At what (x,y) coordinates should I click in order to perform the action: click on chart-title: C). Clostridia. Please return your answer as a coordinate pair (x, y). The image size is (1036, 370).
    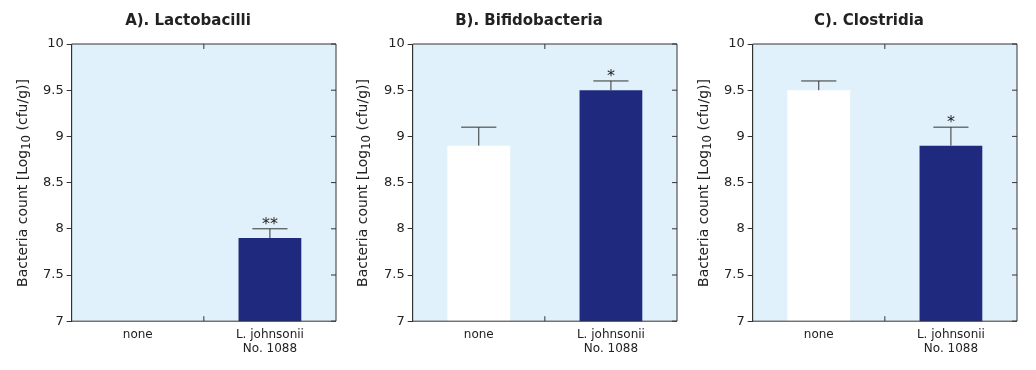
    Looking at the image, I should click on (869, 19).